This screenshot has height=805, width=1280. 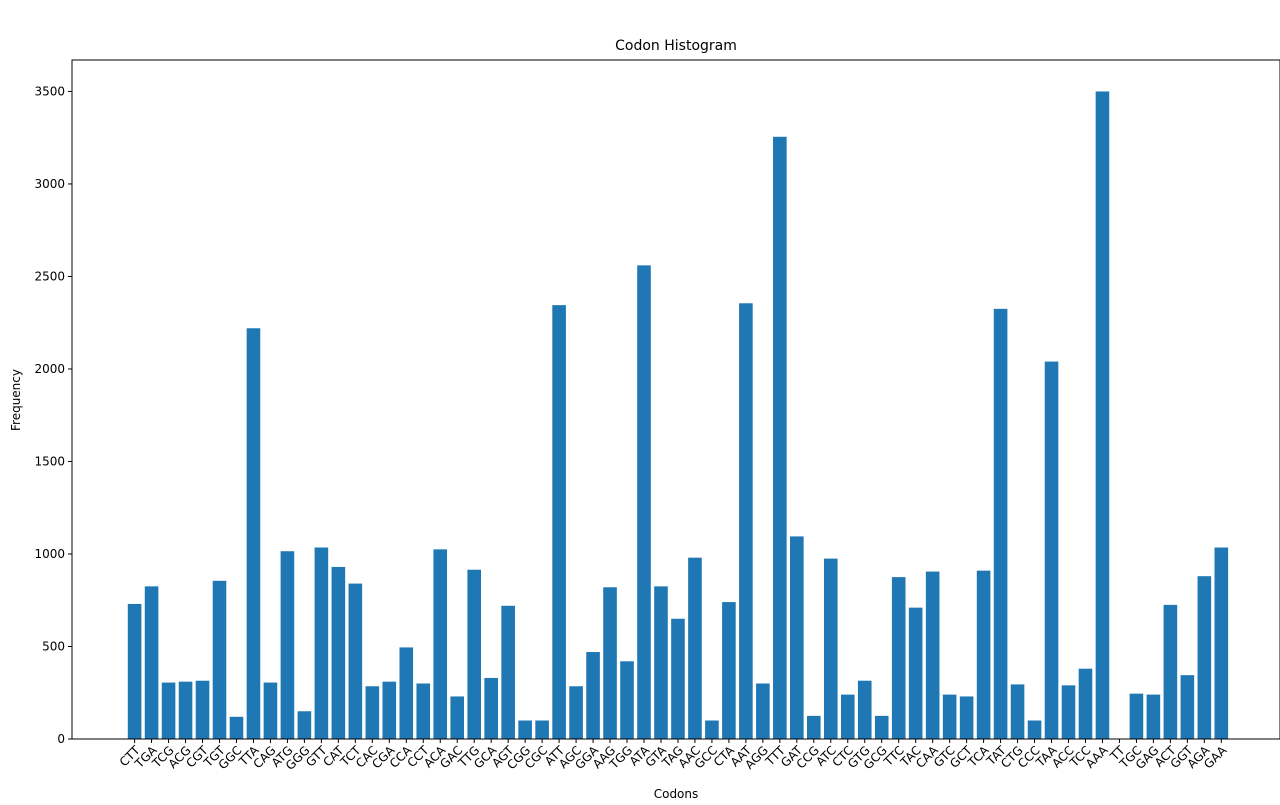 What do you see at coordinates (644, 502) in the screenshot?
I see `bar-ata` at bounding box center [644, 502].